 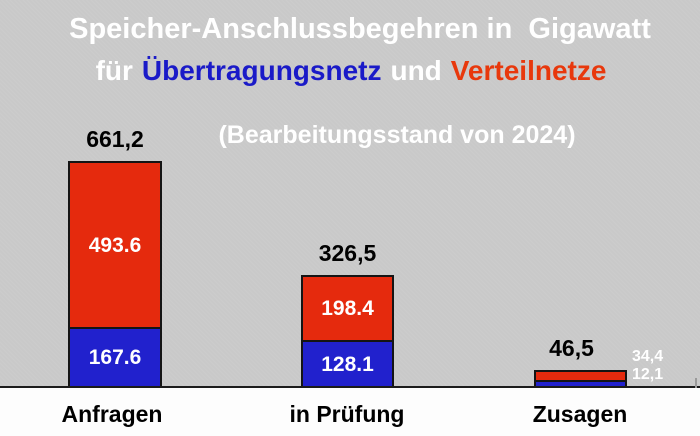 I want to click on title-word-uebertragungsnetz: Übertragungsnetz, so click(x=261, y=70).